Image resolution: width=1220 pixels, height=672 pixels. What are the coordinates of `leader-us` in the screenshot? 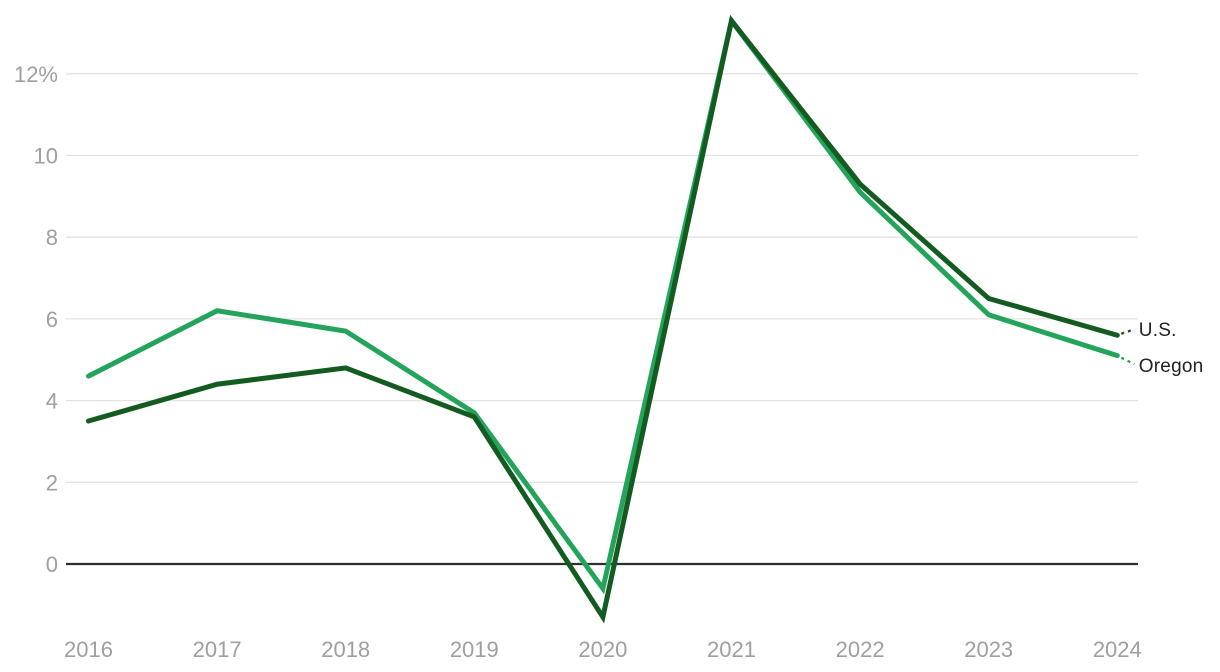 It's located at (1127, 331).